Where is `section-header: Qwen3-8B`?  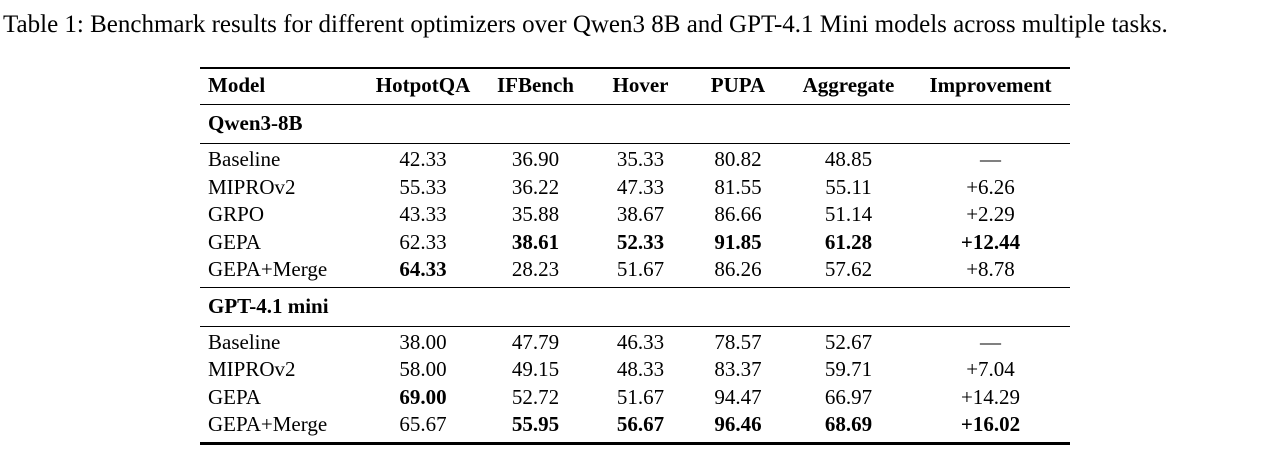
section-header: Qwen3-8B is located at coordinates (255, 123).